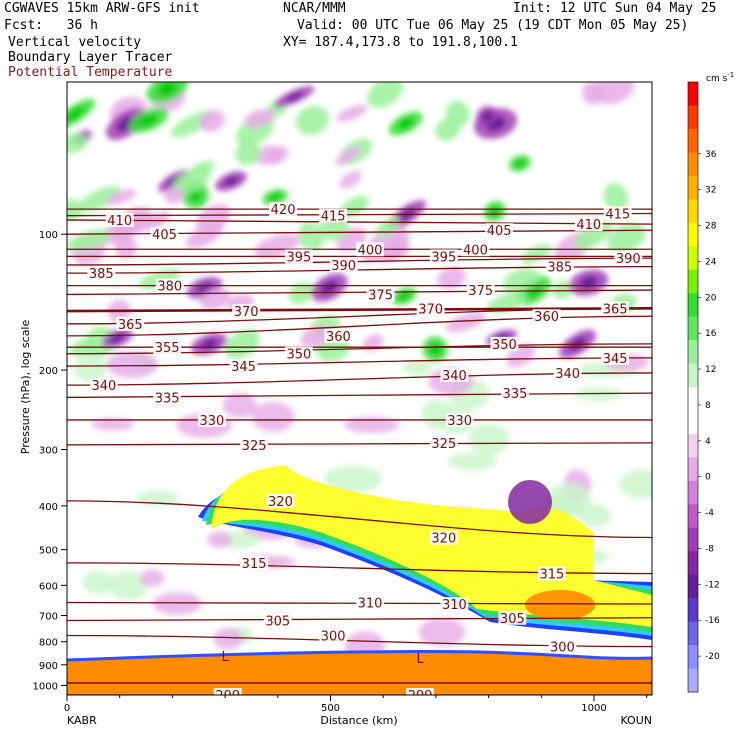  What do you see at coordinates (420, 659) in the screenshot?
I see `low-marker: L` at bounding box center [420, 659].